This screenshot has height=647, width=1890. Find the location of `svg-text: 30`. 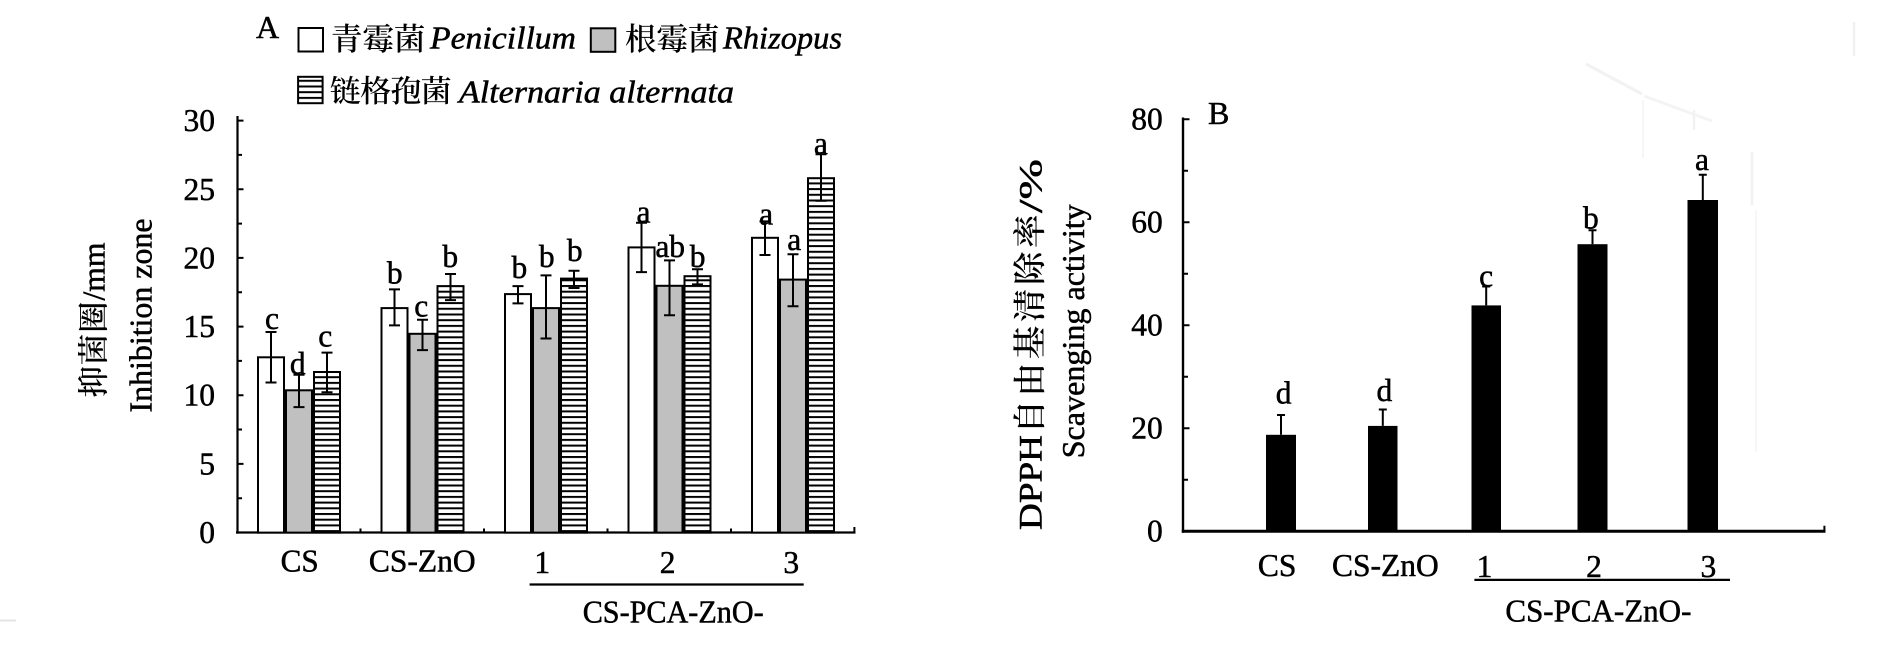

svg-text: 30 is located at coordinates (200, 120).